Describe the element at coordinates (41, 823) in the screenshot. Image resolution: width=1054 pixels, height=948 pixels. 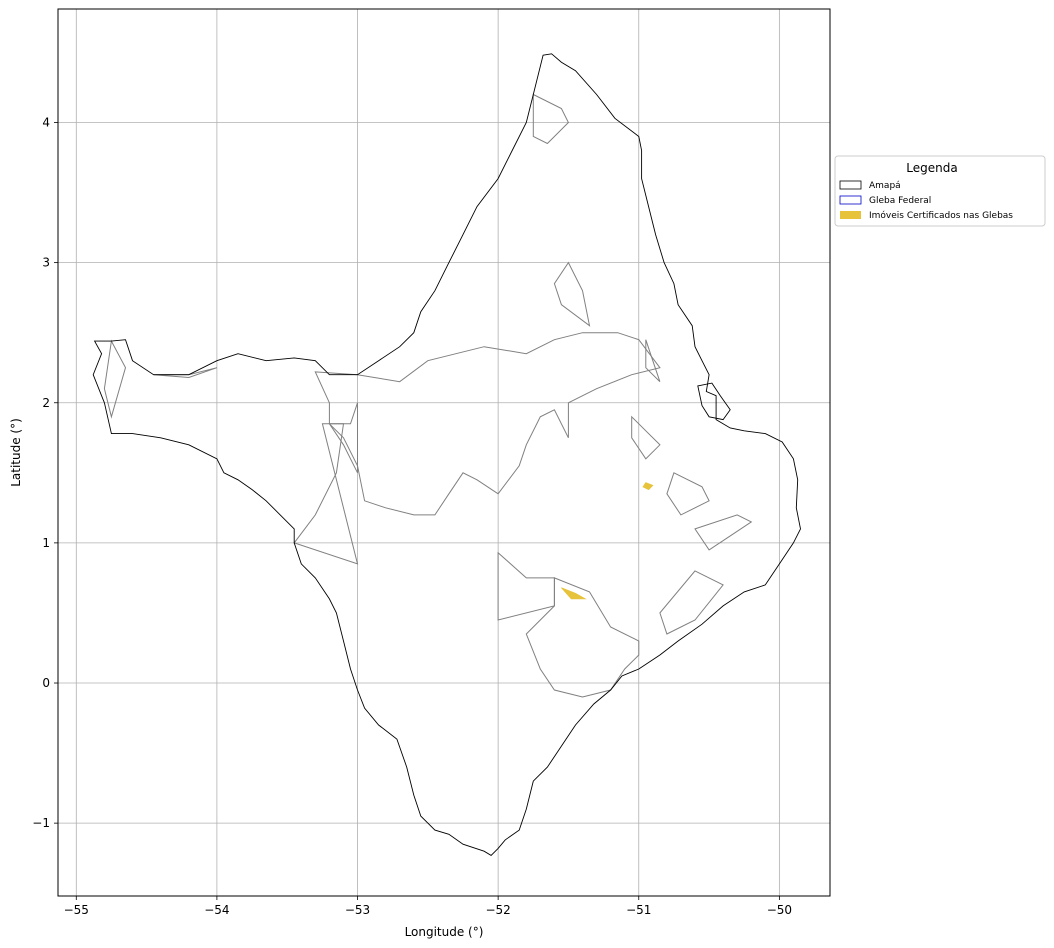
I see `y-tick-label: −1` at that location.